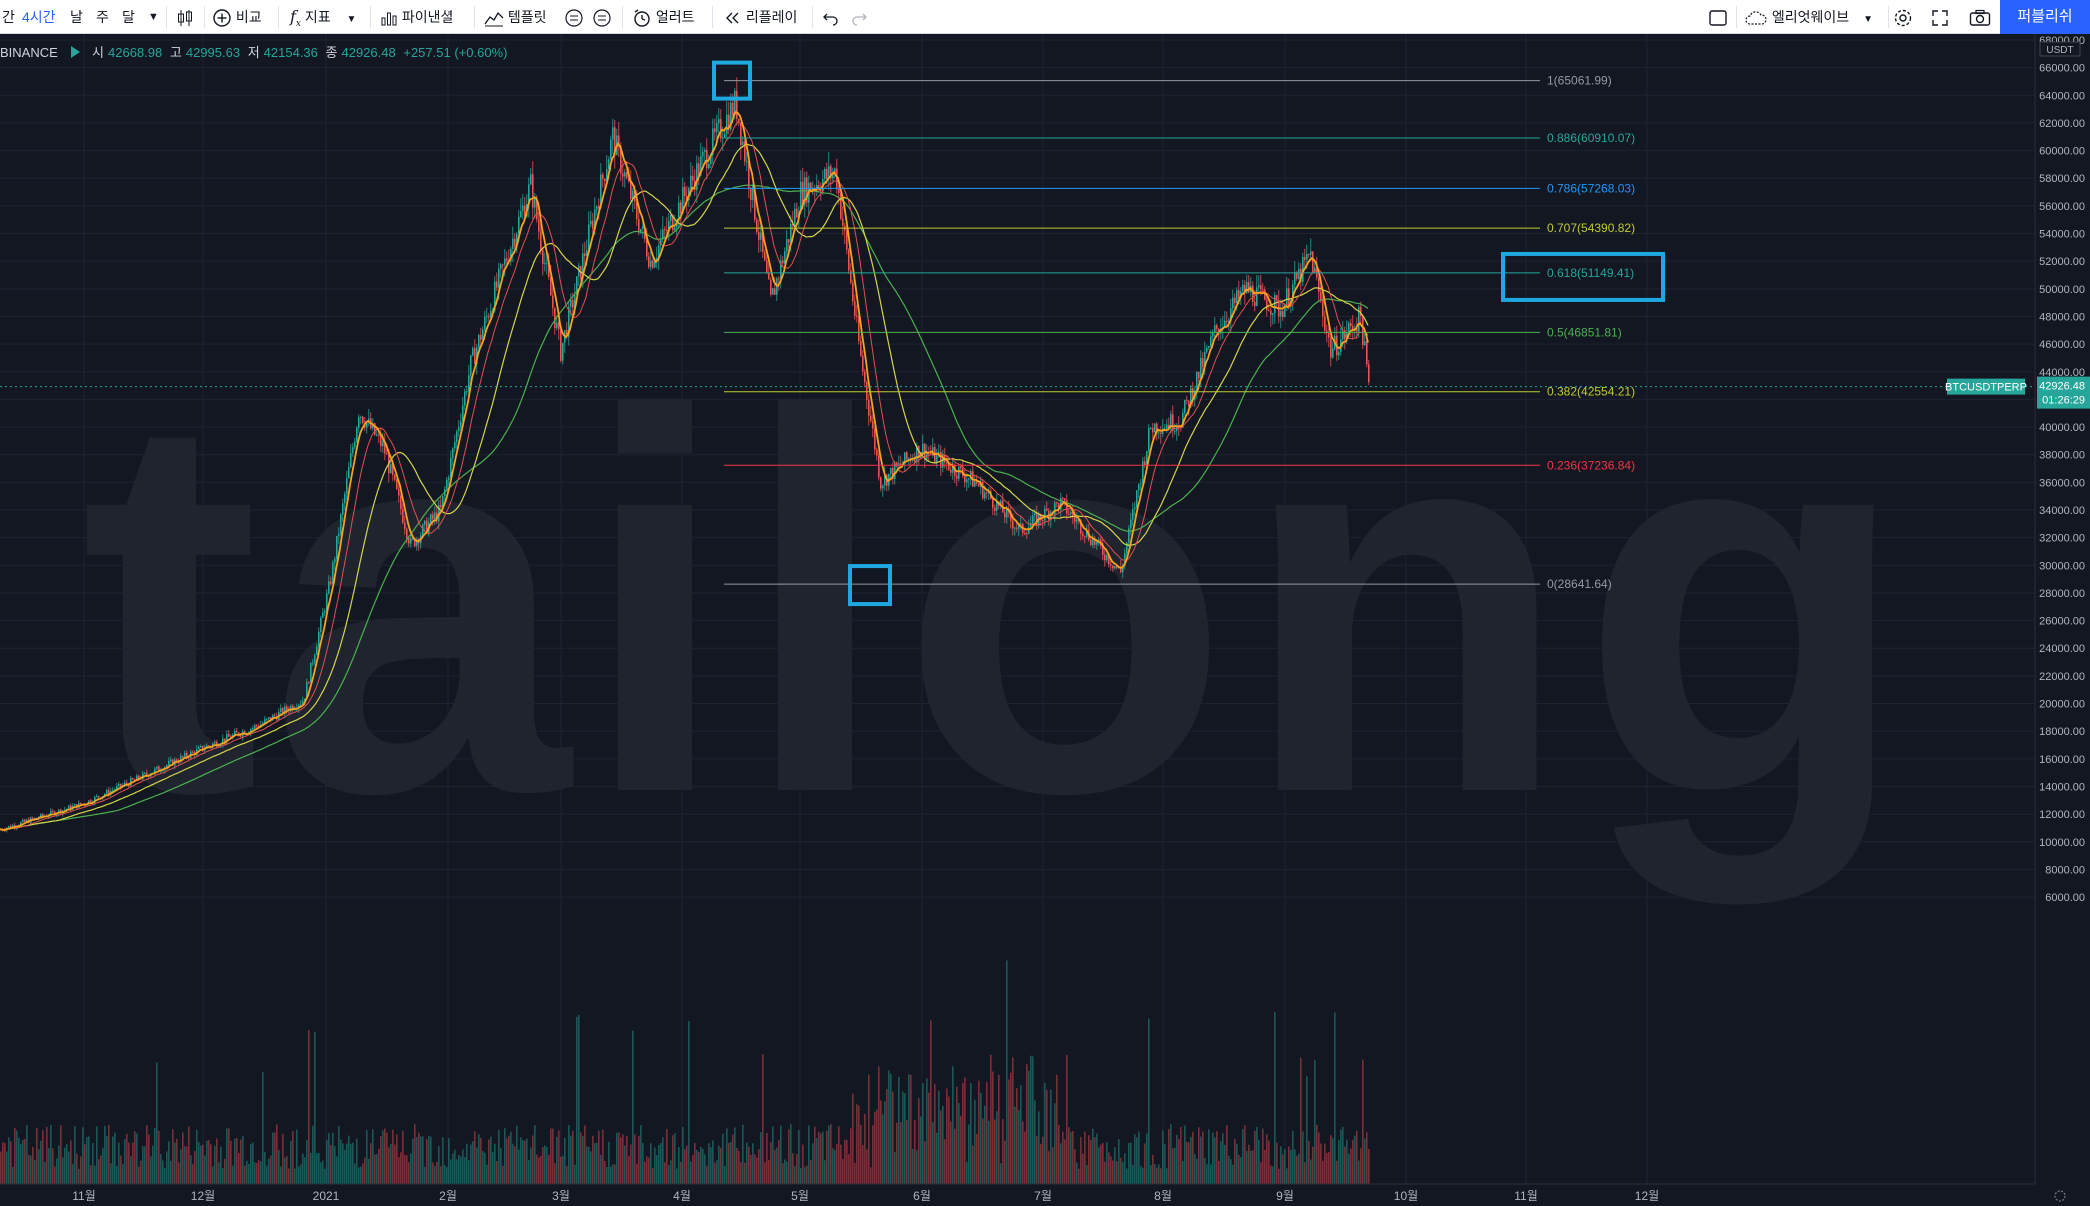 The image size is (2090, 1206). Describe the element at coordinates (8, 17) in the screenshot. I see `interval-partial: 간` at that location.